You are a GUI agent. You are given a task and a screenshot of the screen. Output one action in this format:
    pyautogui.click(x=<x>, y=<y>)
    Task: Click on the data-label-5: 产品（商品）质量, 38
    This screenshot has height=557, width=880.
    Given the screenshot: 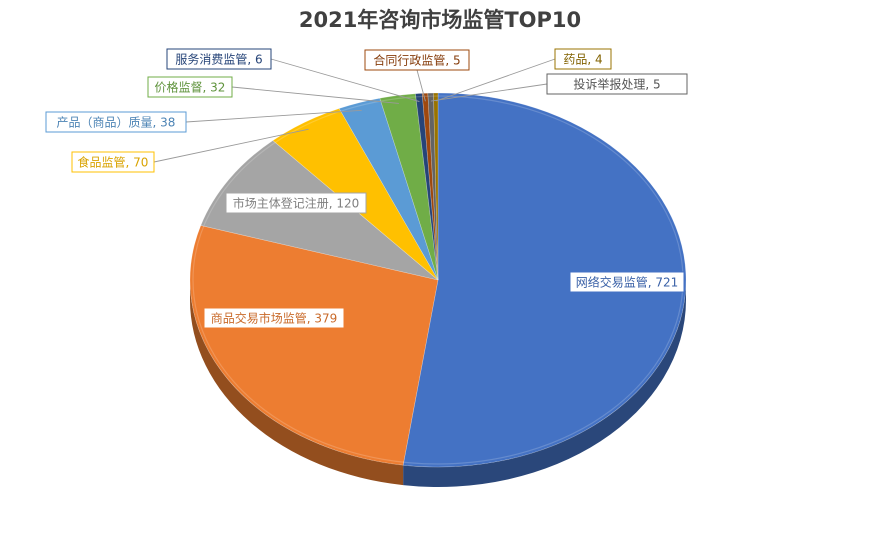 What is the action you would take?
    pyautogui.click(x=116, y=122)
    